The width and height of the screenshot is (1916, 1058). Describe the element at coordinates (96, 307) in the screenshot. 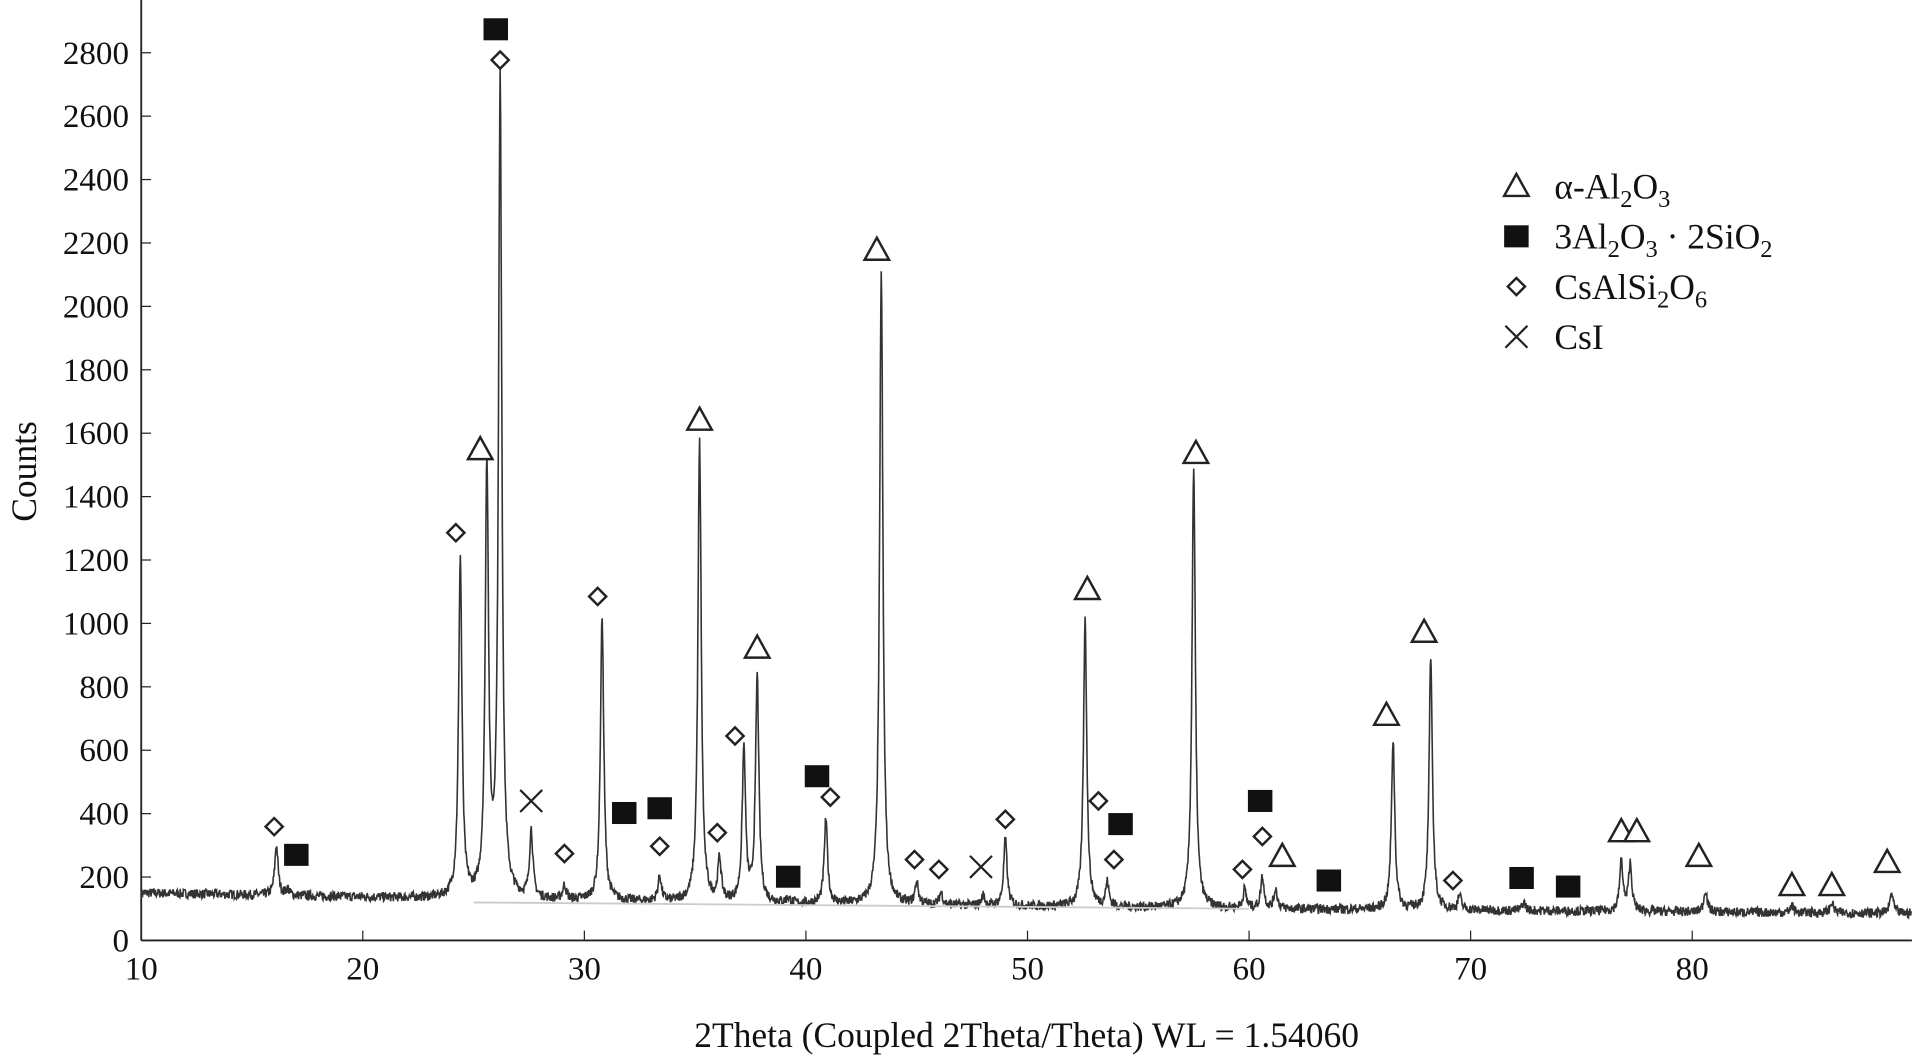

I see `y-tick-label: 2000` at that location.